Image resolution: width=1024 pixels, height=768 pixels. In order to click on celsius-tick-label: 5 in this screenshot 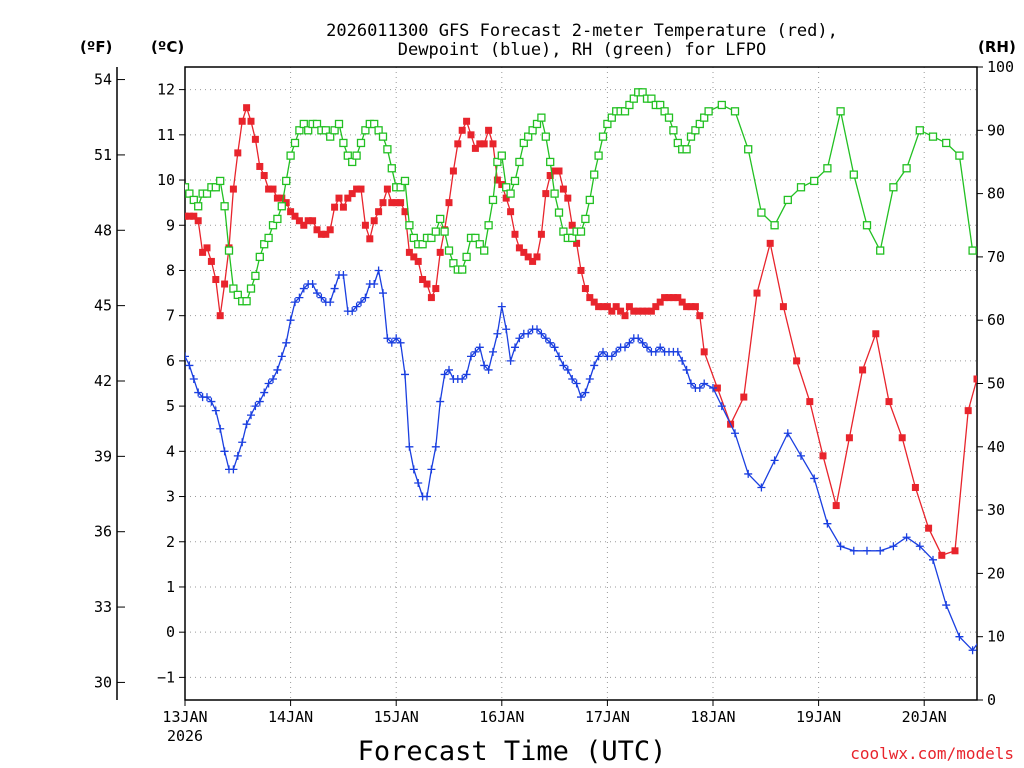, I will do `click(170, 406)`.